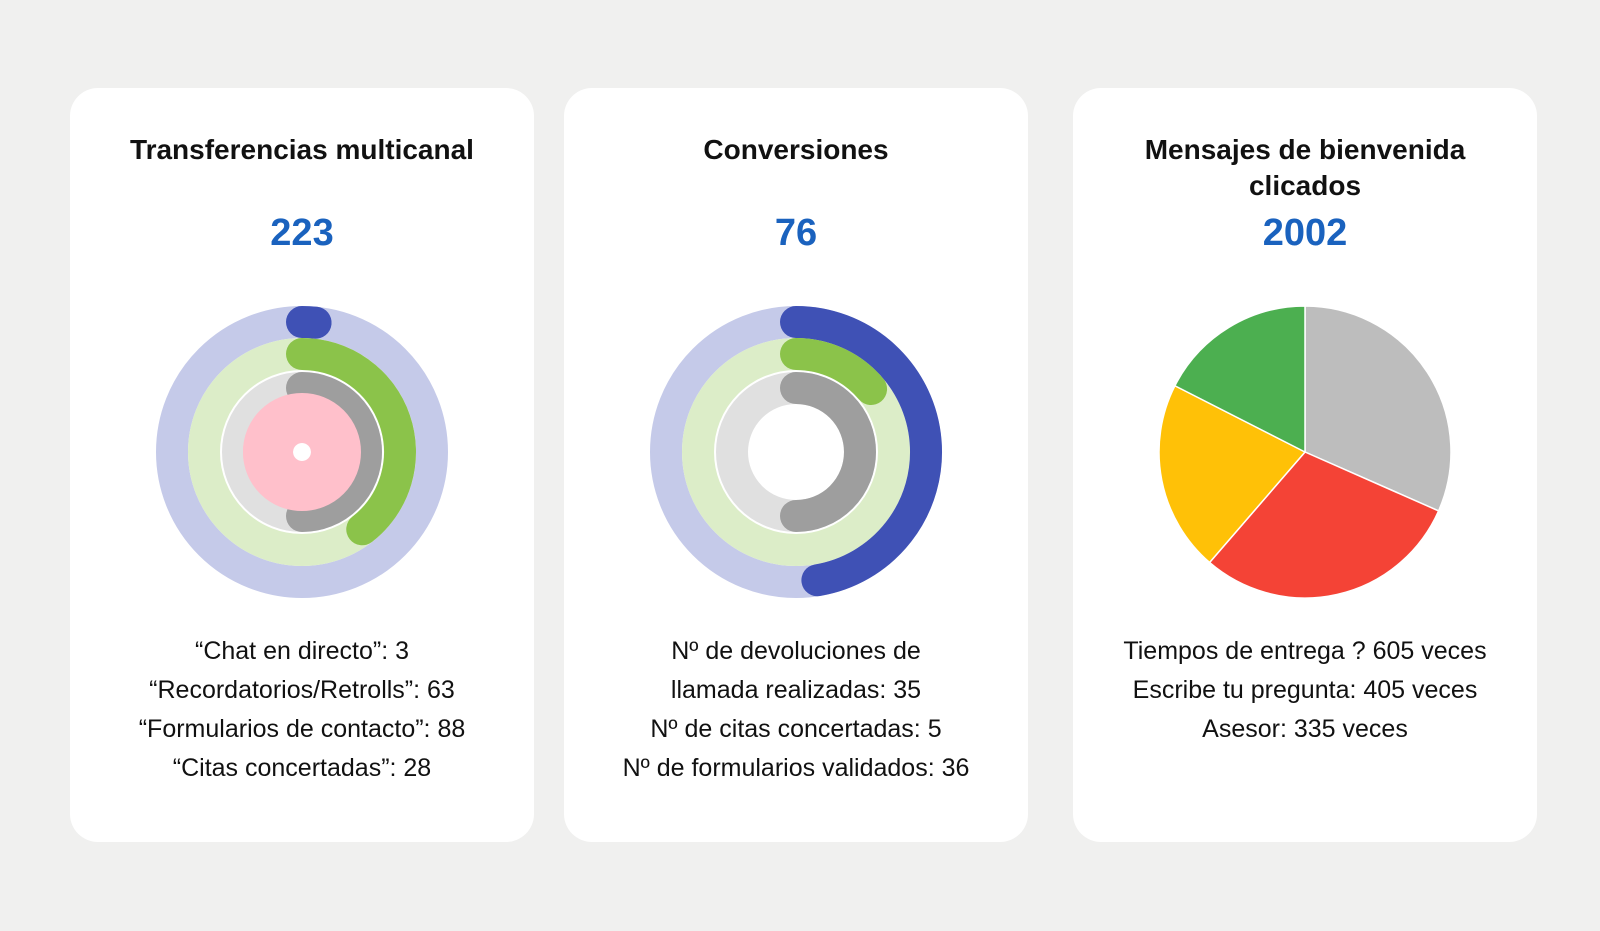  Describe the element at coordinates (796, 729) in the screenshot. I see `description-line: Nº de citas concertadas: 5` at that location.